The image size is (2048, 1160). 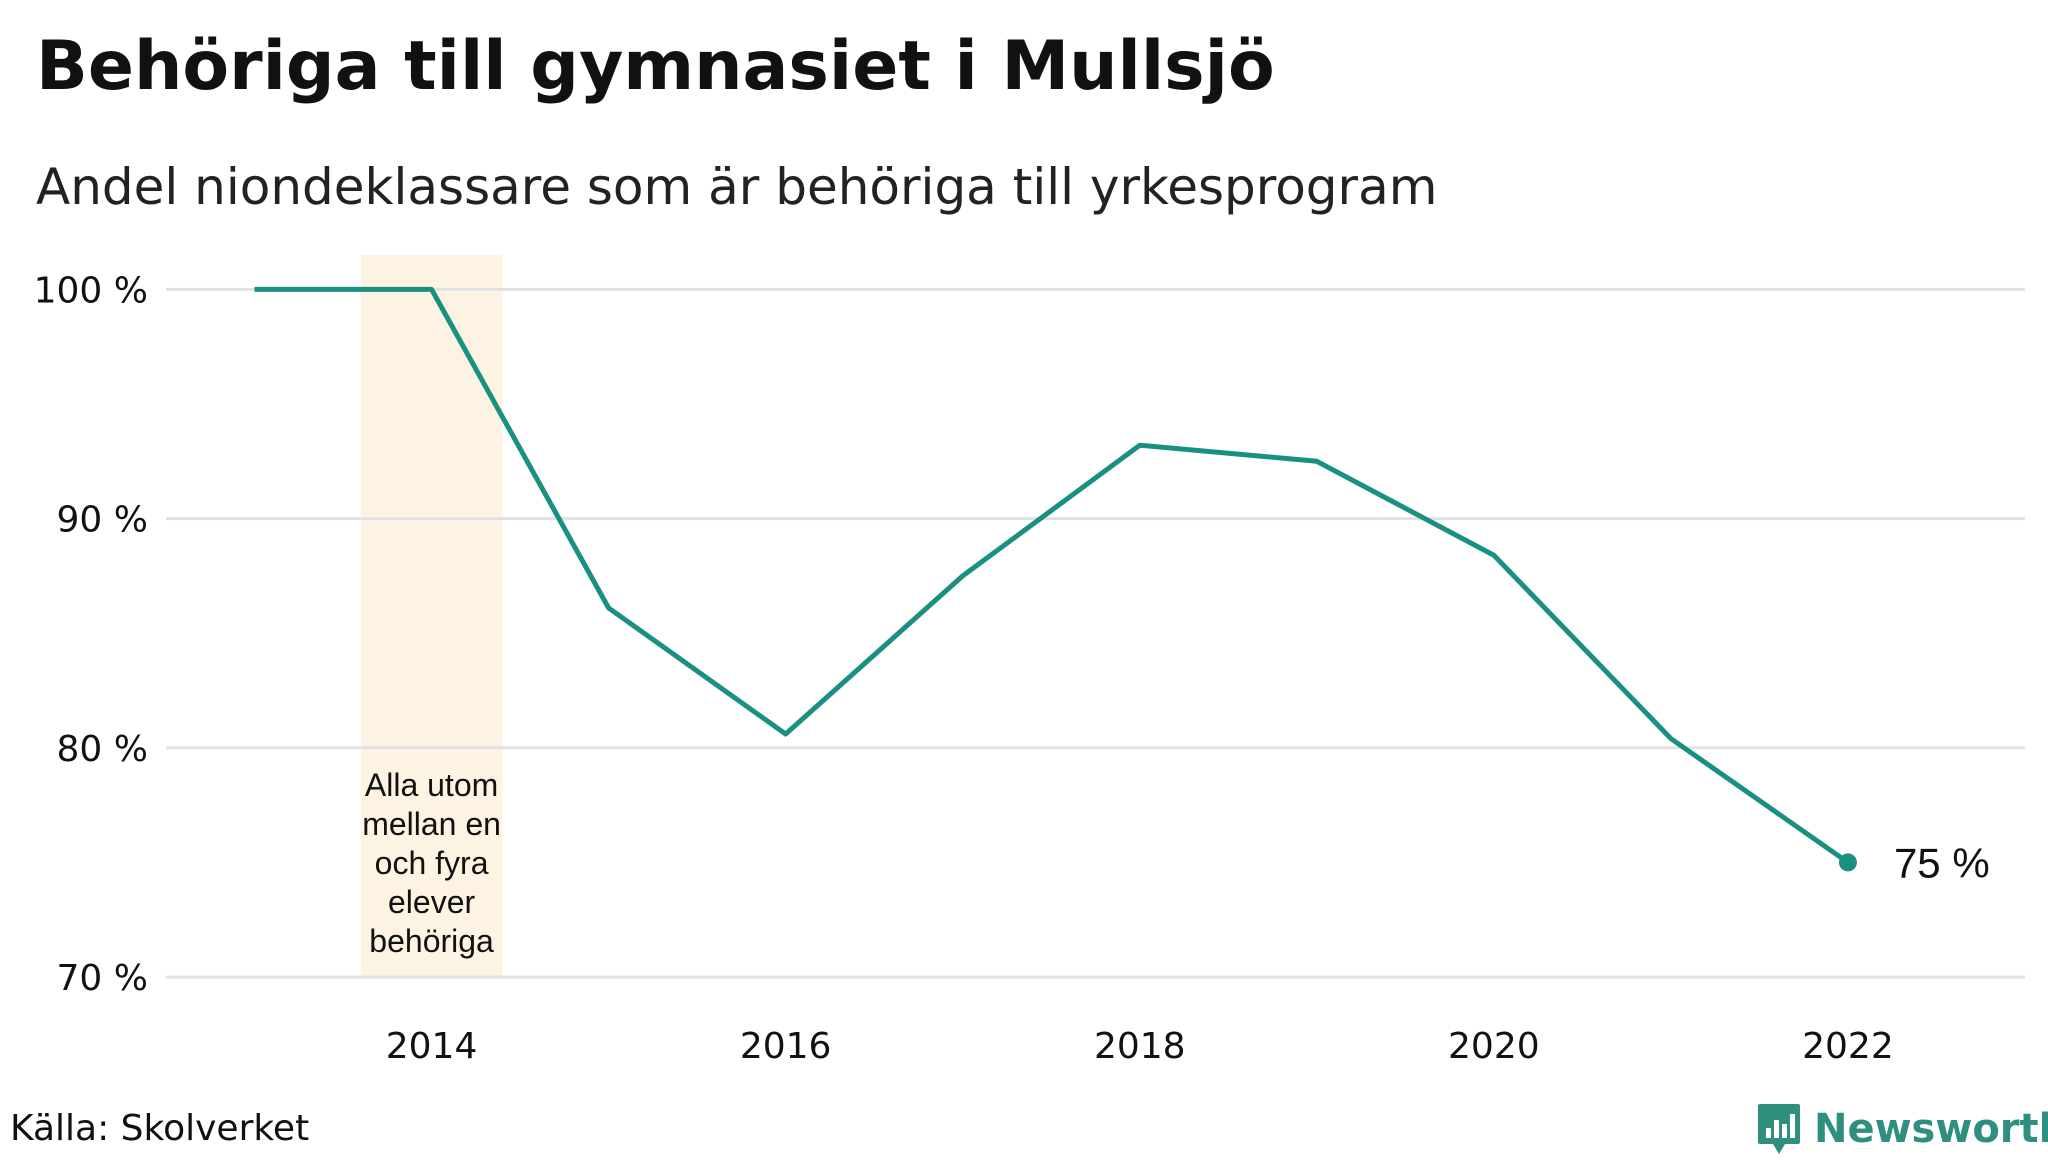 What do you see at coordinates (1779, 1129) in the screenshot?
I see `newsworthy-logo-icon` at bounding box center [1779, 1129].